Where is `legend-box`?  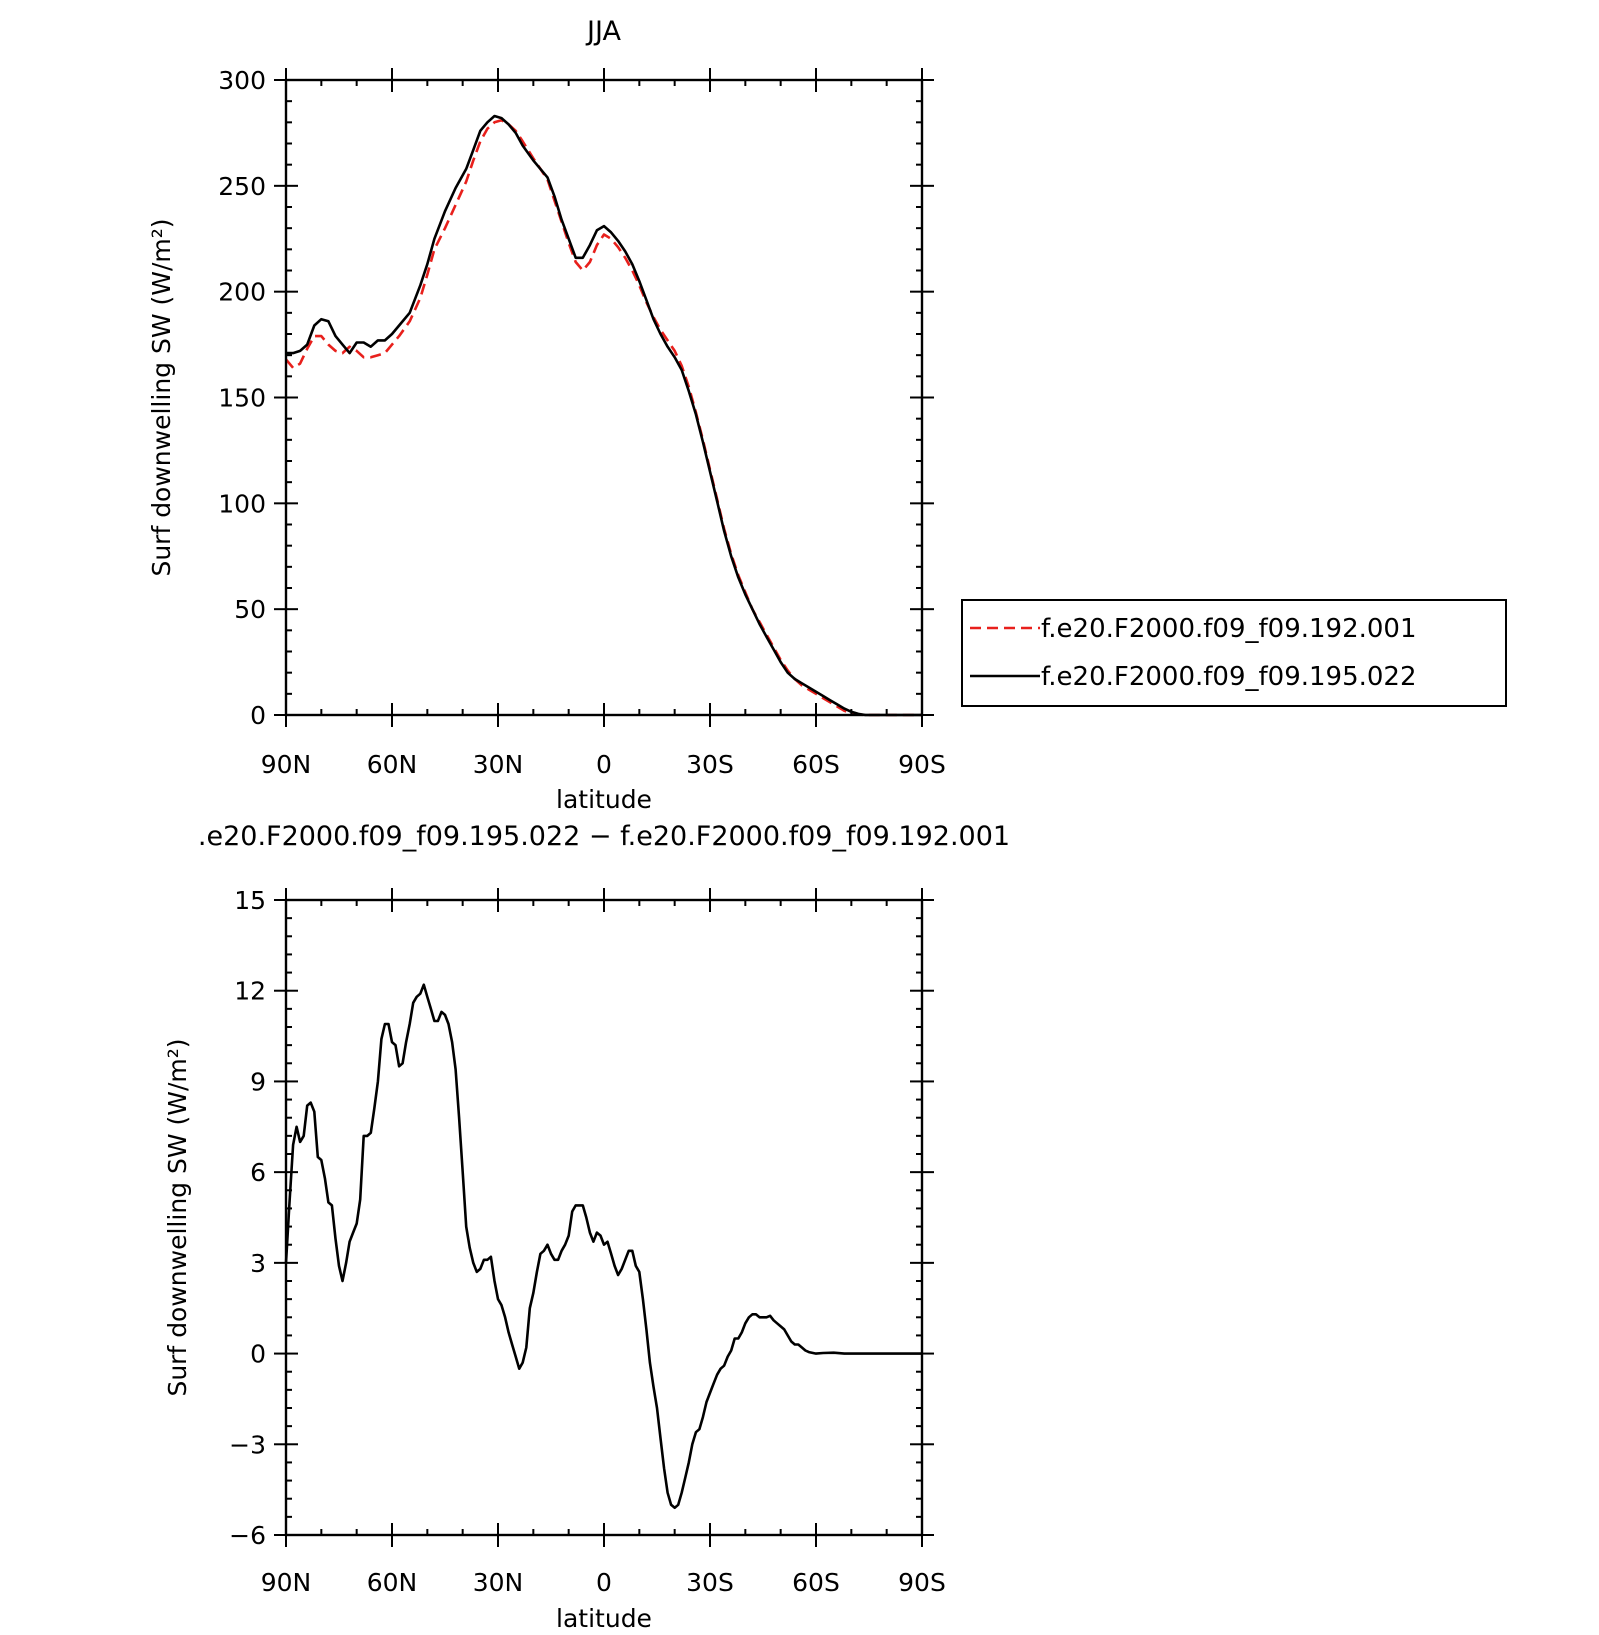
legend-box is located at coordinates (1234, 653).